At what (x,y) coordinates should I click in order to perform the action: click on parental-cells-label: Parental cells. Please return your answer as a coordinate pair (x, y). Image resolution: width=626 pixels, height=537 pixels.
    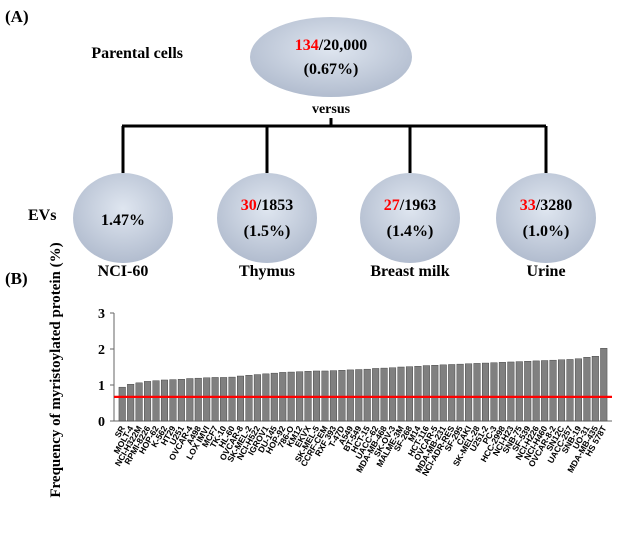
    Looking at the image, I should click on (137, 53).